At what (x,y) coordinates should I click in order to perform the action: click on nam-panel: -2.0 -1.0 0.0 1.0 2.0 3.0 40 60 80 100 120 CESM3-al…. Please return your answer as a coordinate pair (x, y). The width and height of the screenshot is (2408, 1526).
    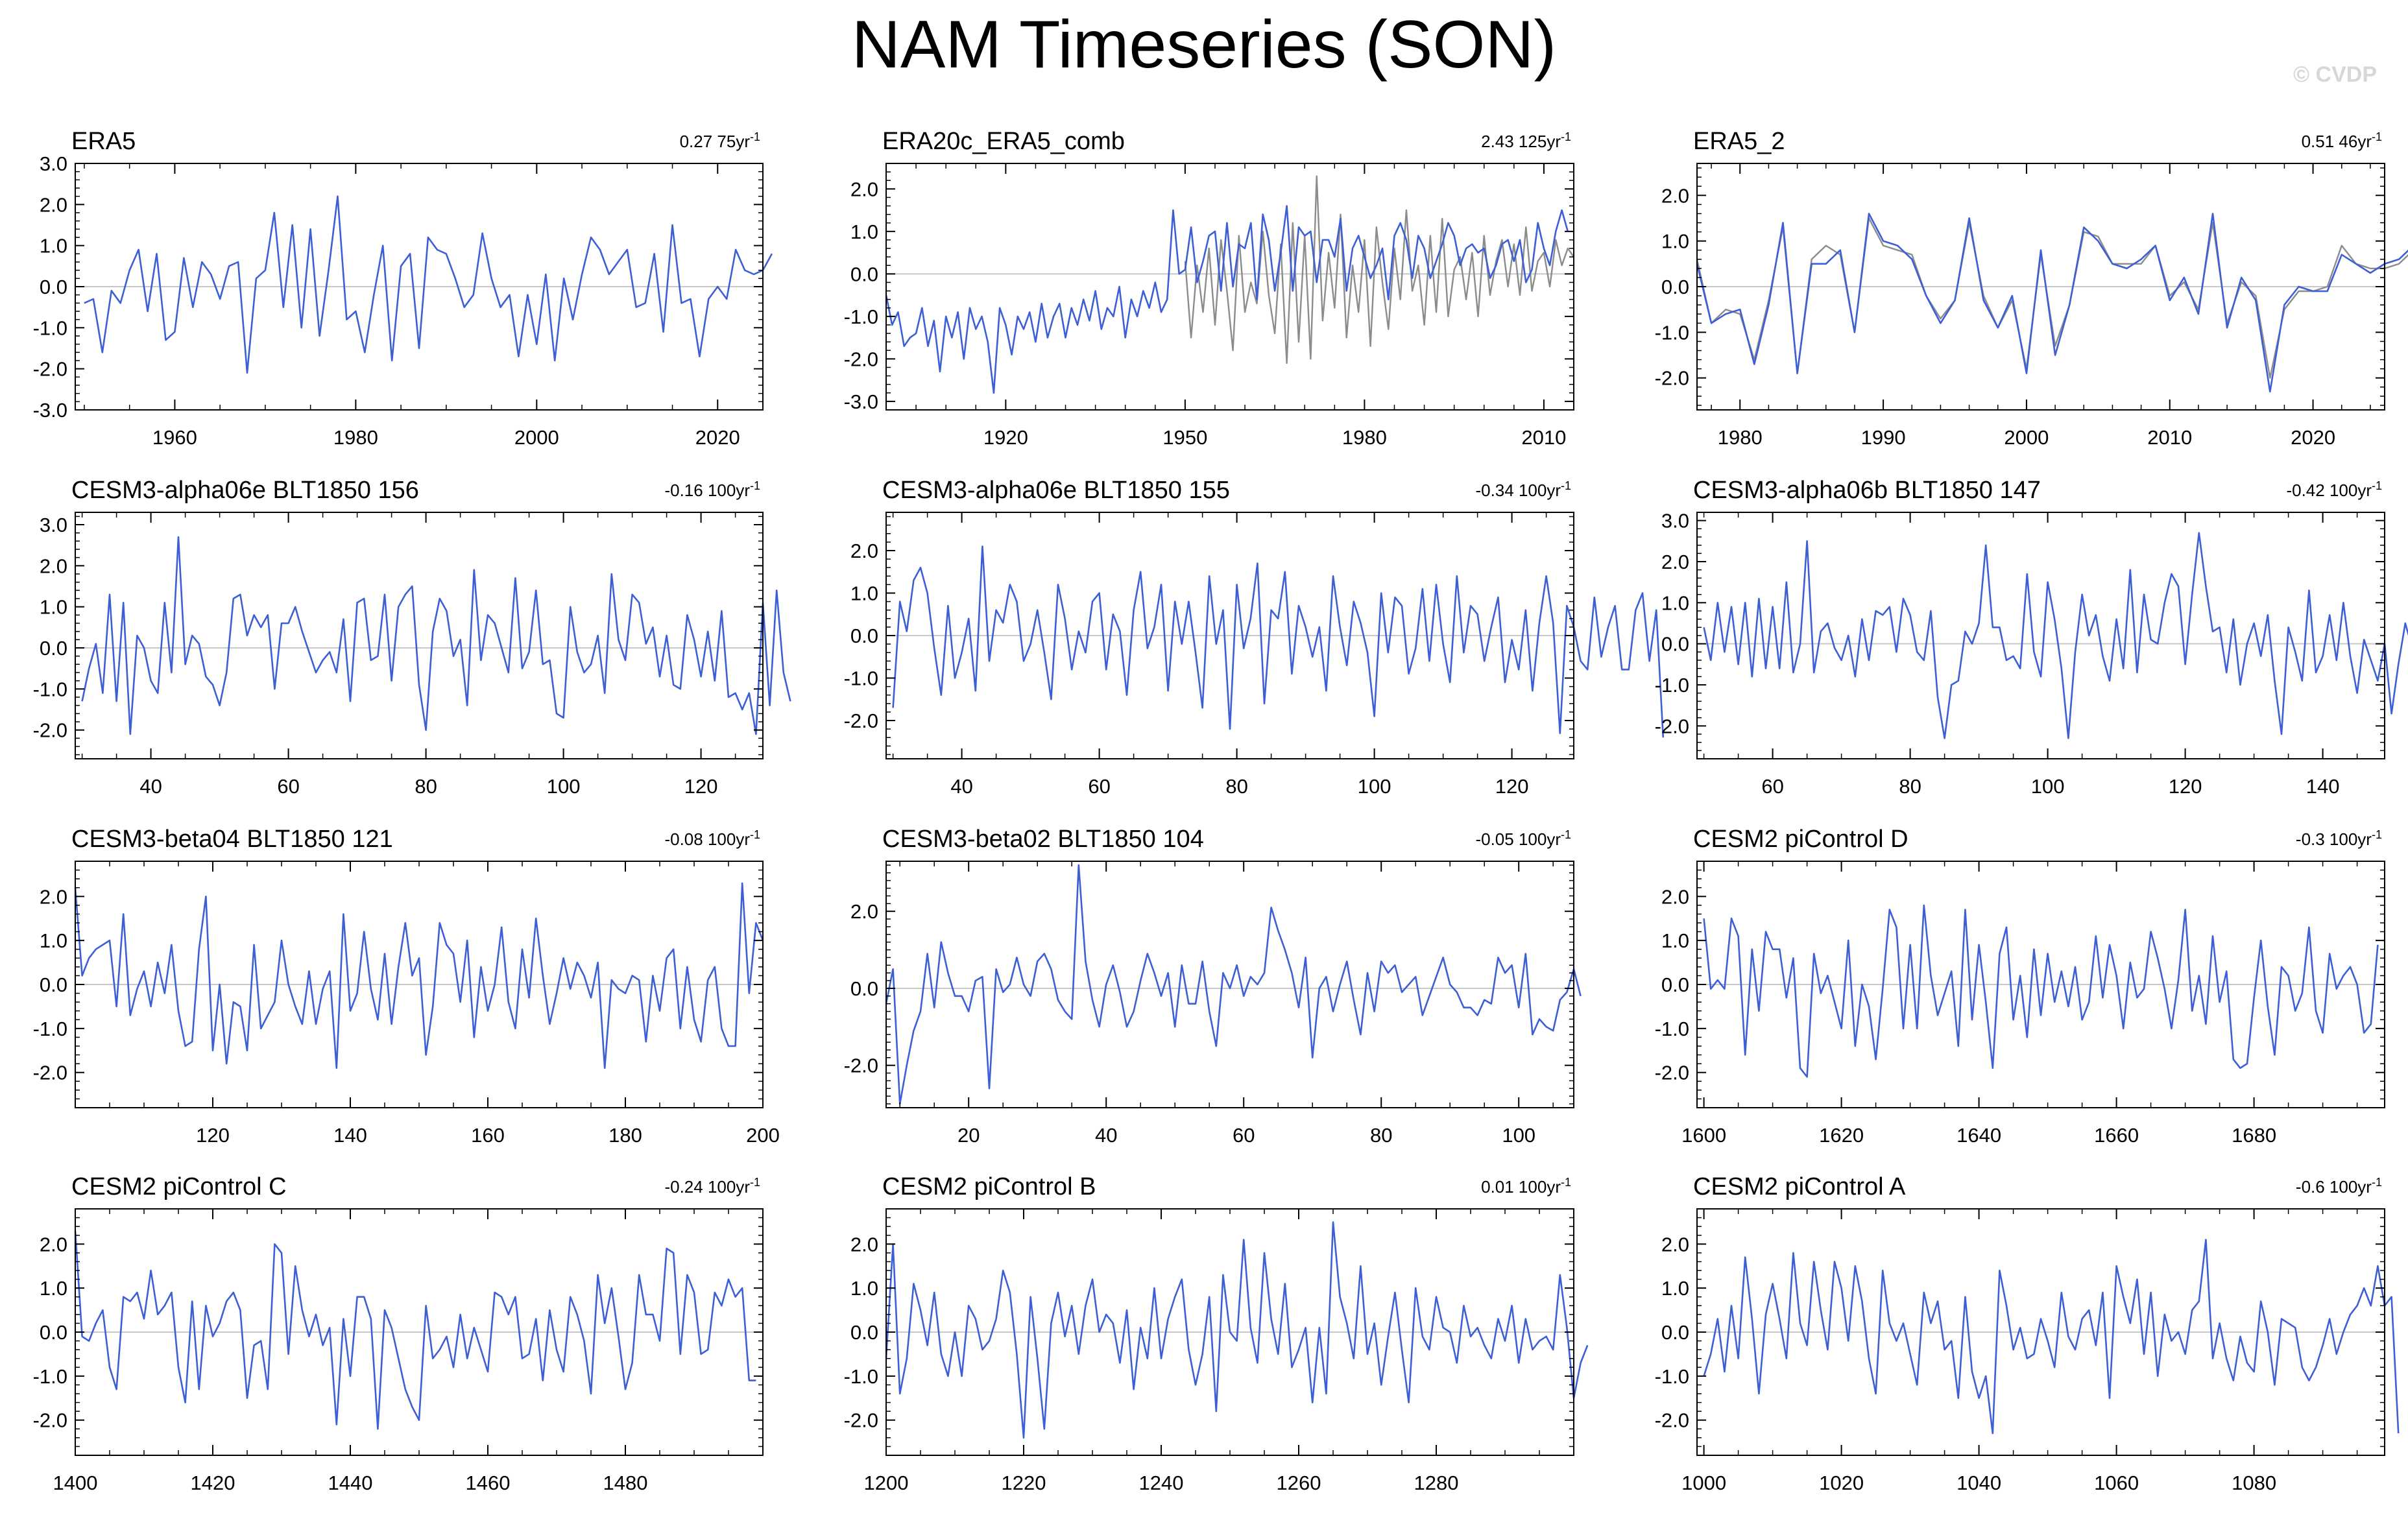
    Looking at the image, I should click on (412, 637).